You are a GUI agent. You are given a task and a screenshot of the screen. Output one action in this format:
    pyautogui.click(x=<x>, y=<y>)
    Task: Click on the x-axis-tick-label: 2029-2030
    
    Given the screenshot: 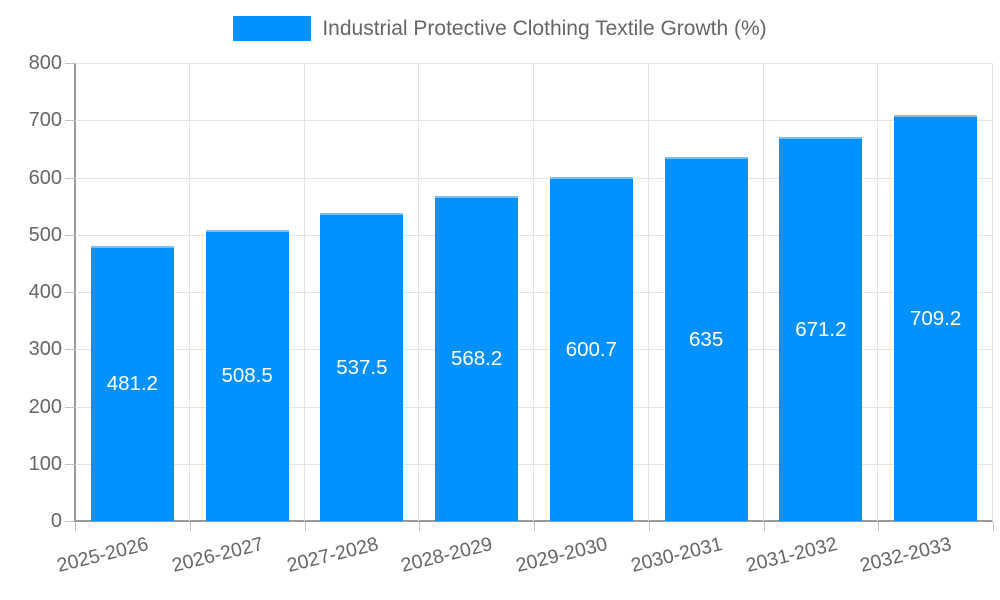 What is the action you would take?
    pyautogui.click(x=561, y=555)
    